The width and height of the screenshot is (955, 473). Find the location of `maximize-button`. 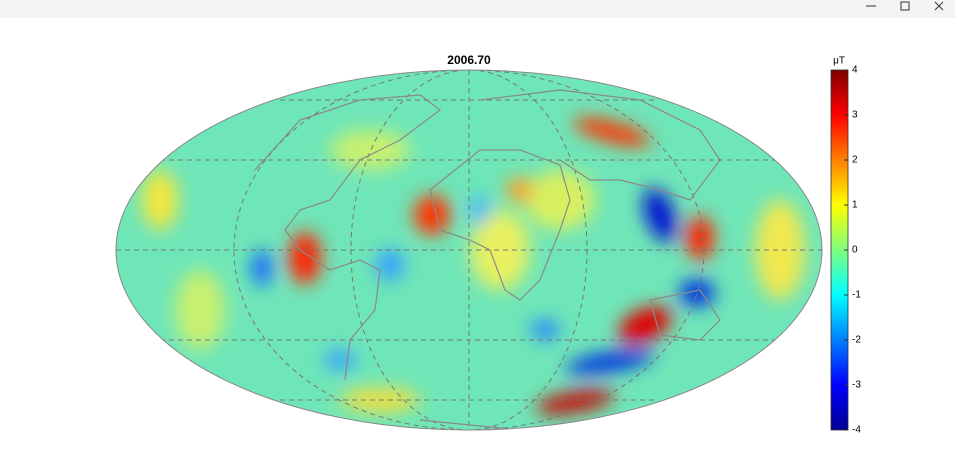

maximize-button is located at coordinates (905, 6).